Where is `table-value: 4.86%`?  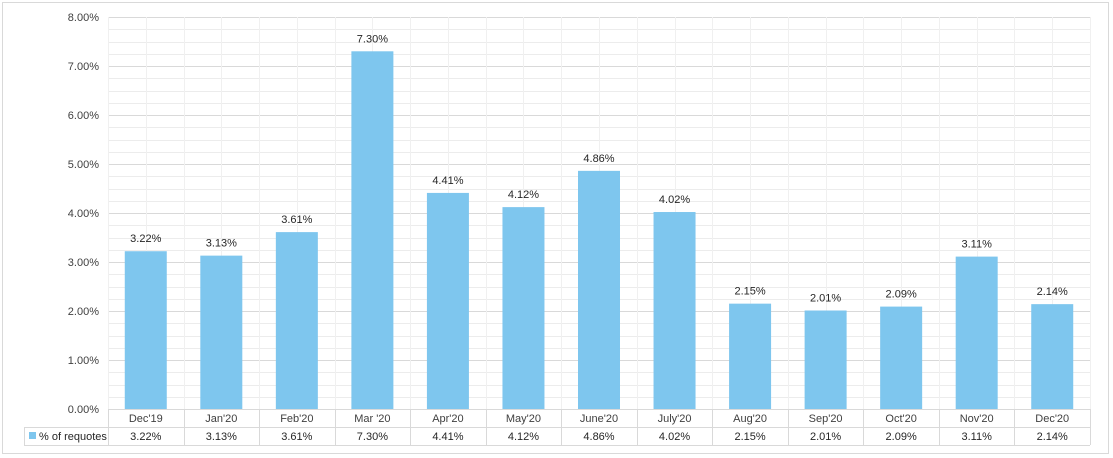 table-value: 4.86% is located at coordinates (598, 437).